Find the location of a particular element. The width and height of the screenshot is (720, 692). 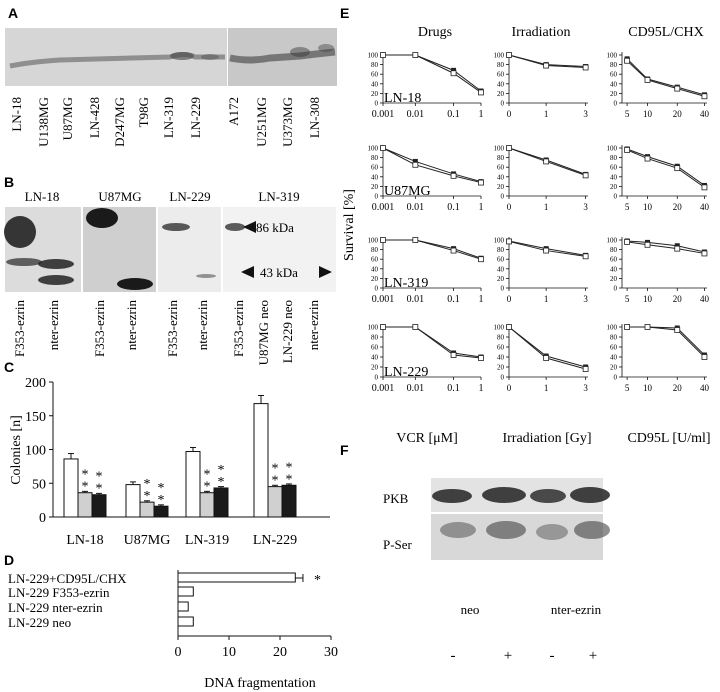

lane-label-a: LN-18 is located at coordinates (16, 114).